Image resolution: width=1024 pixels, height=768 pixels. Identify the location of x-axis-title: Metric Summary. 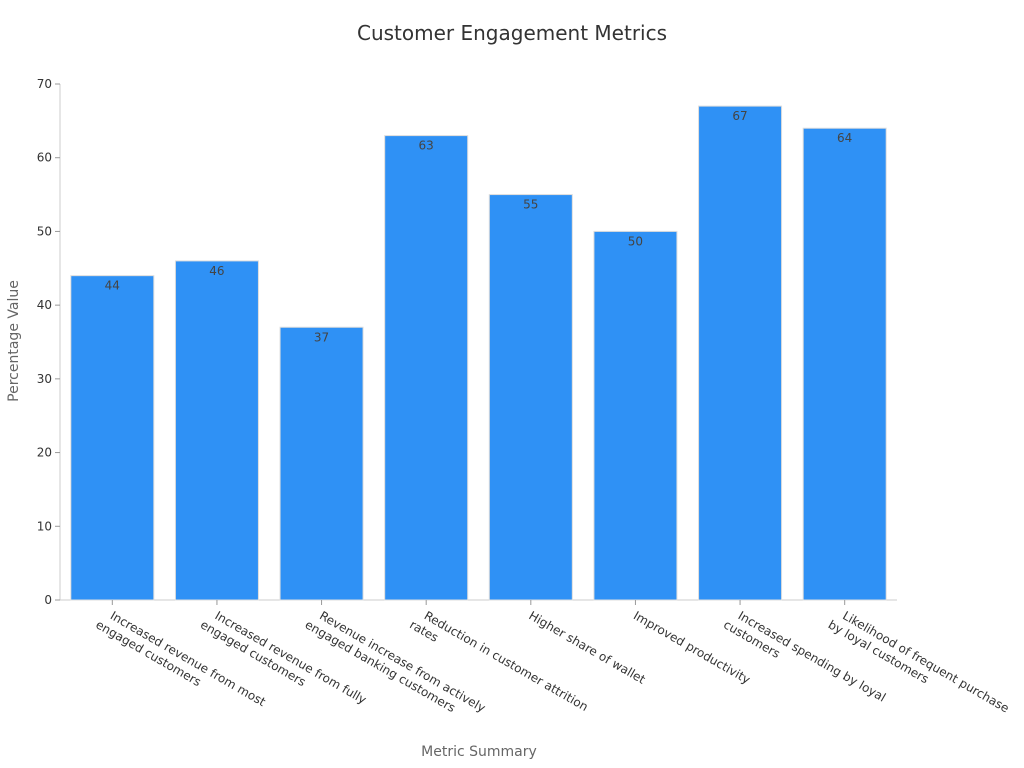
(479, 752).